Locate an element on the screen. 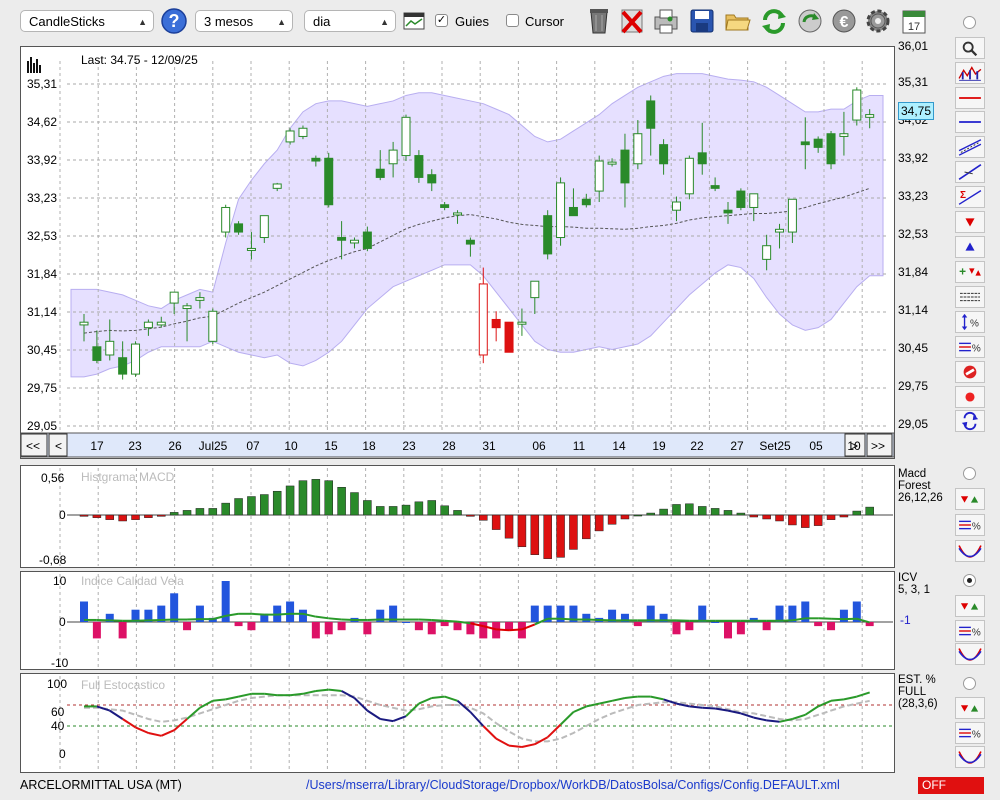 The height and width of the screenshot is (800, 1000). macd-chart: Histgrama MACD 0,56 0 -0,68 is located at coordinates (457, 516).